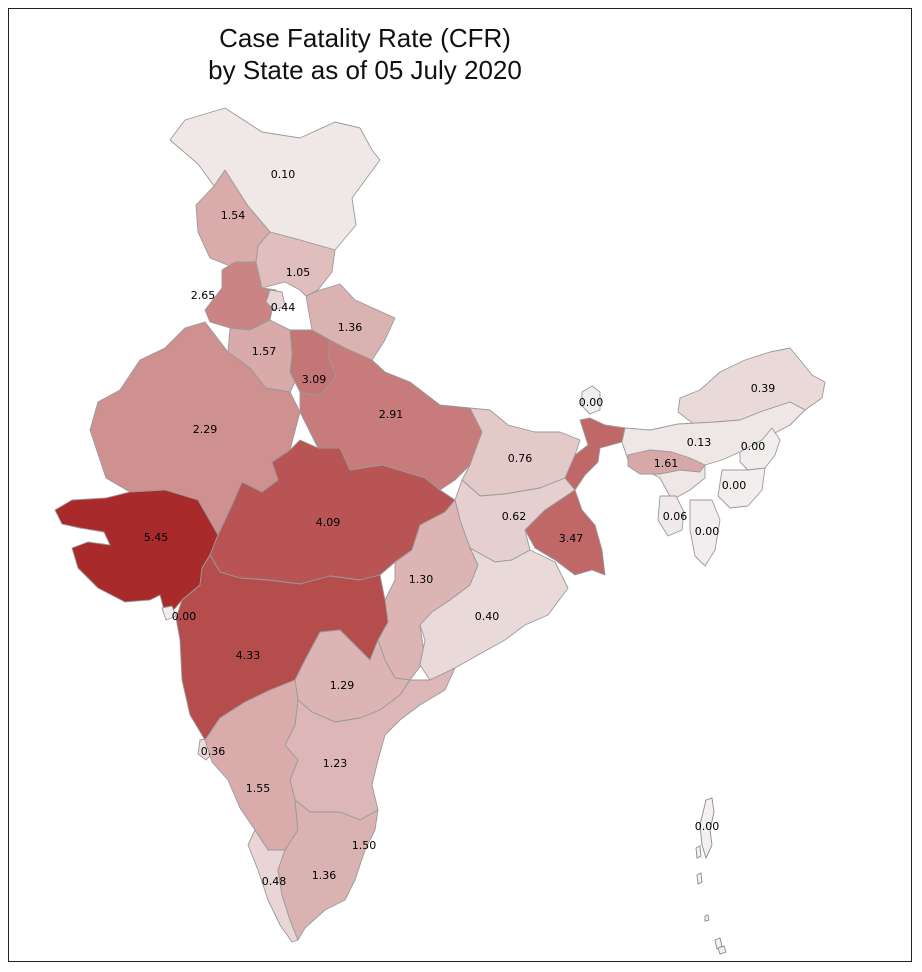  Describe the element at coordinates (711, 876) in the screenshot. I see `andaman-nicobar-islands` at that location.